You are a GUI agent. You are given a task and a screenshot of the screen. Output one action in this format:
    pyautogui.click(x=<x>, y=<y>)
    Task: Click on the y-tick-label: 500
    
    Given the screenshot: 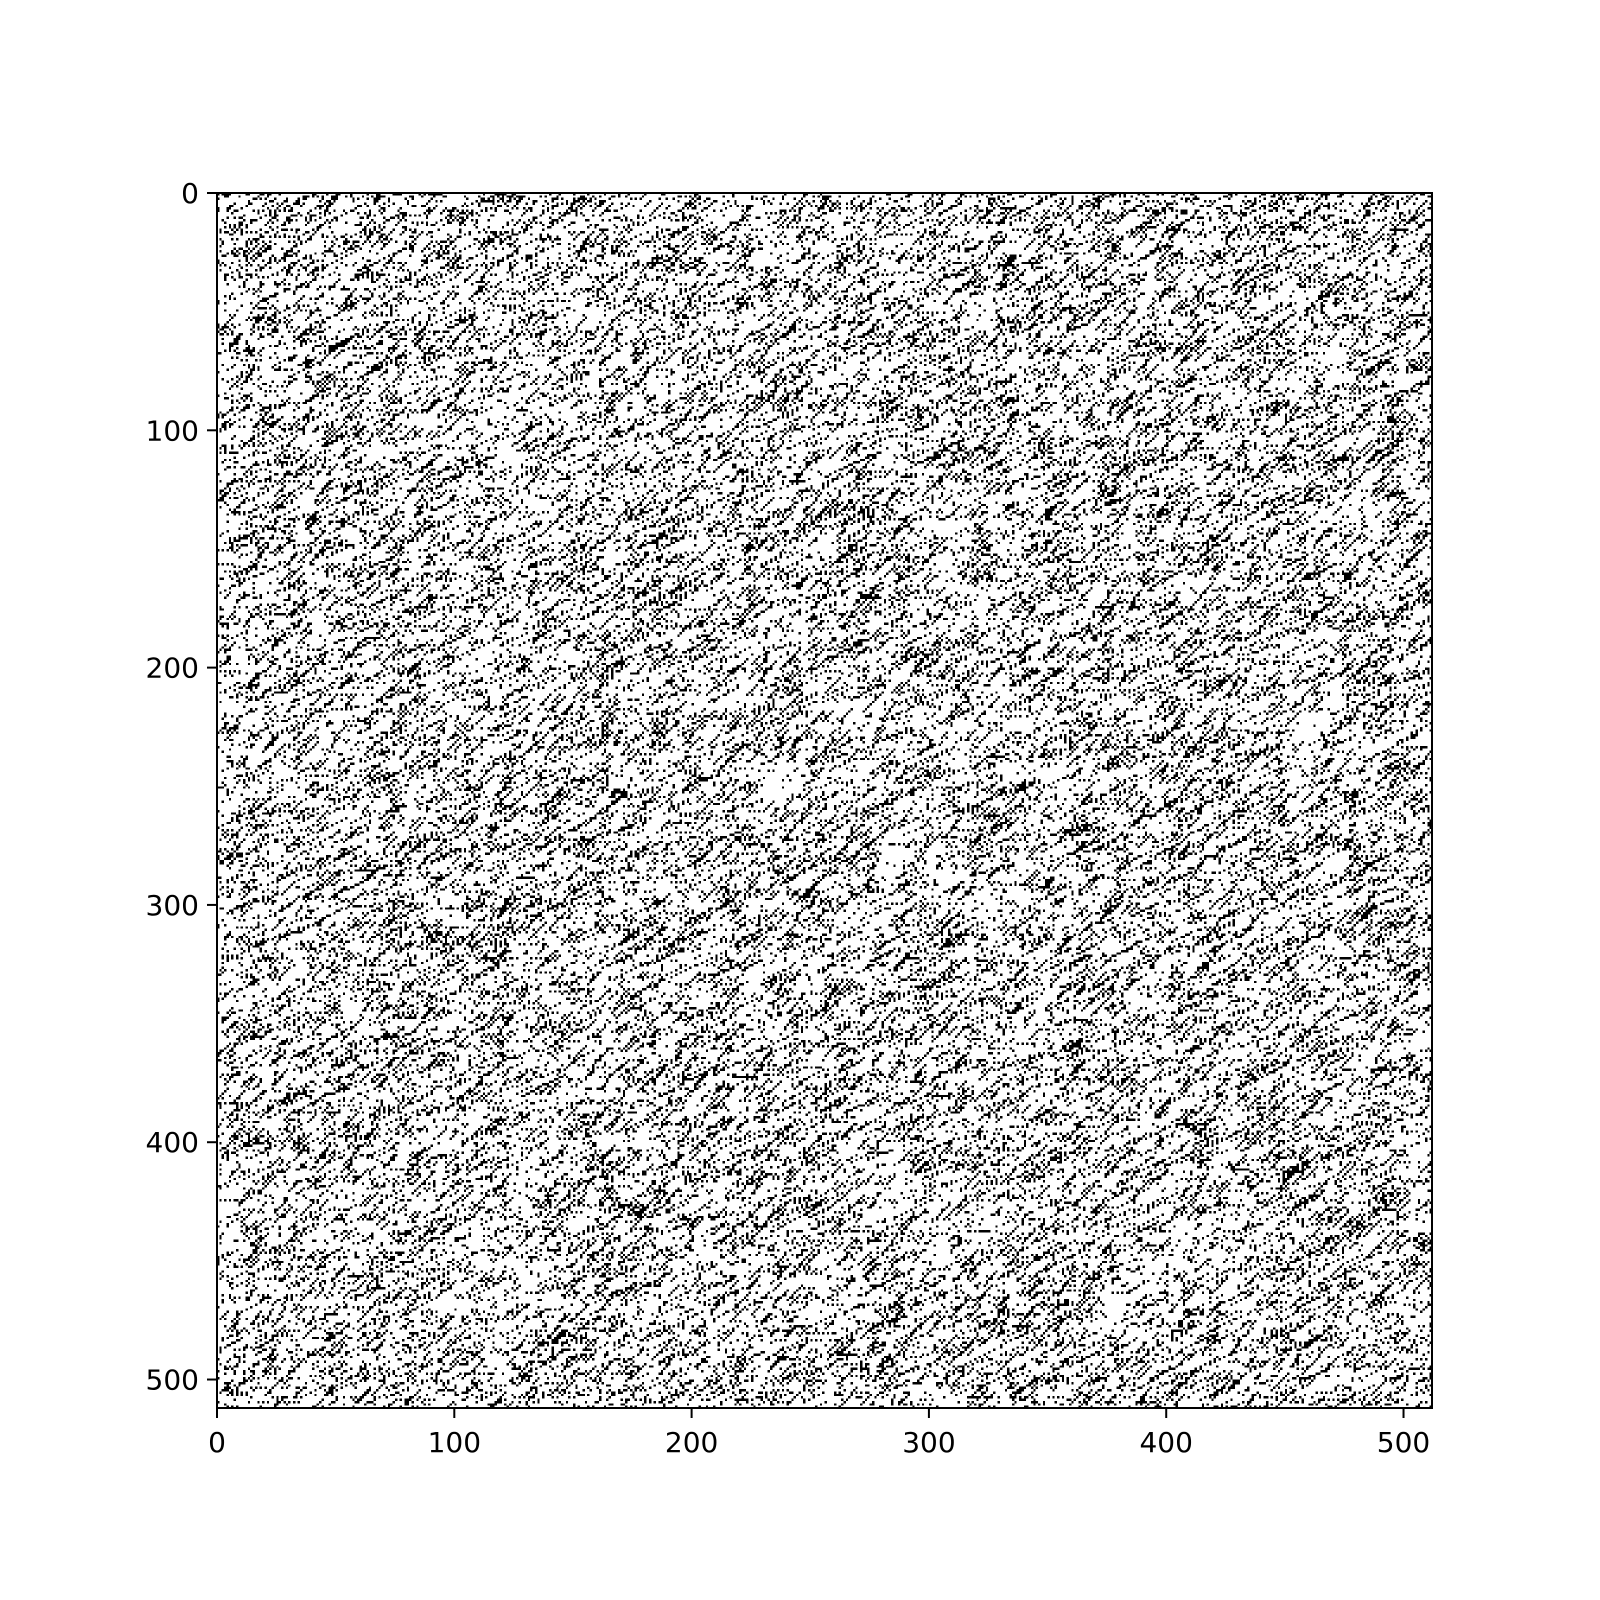 What is the action you would take?
    pyautogui.click(x=172, y=1380)
    